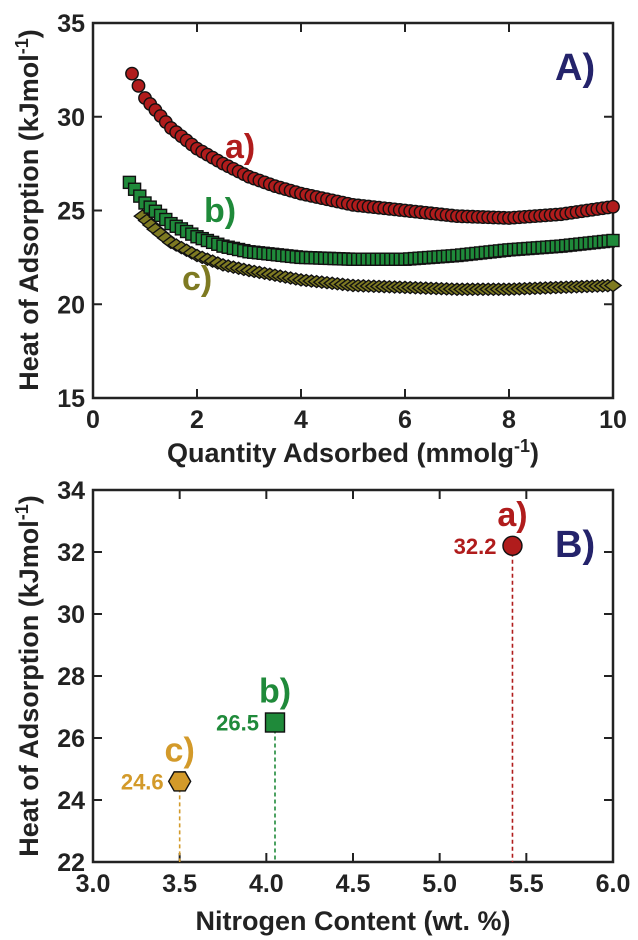  Describe the element at coordinates (301, 420) in the screenshot. I see `panel-a-x-tick-label: 4` at that location.